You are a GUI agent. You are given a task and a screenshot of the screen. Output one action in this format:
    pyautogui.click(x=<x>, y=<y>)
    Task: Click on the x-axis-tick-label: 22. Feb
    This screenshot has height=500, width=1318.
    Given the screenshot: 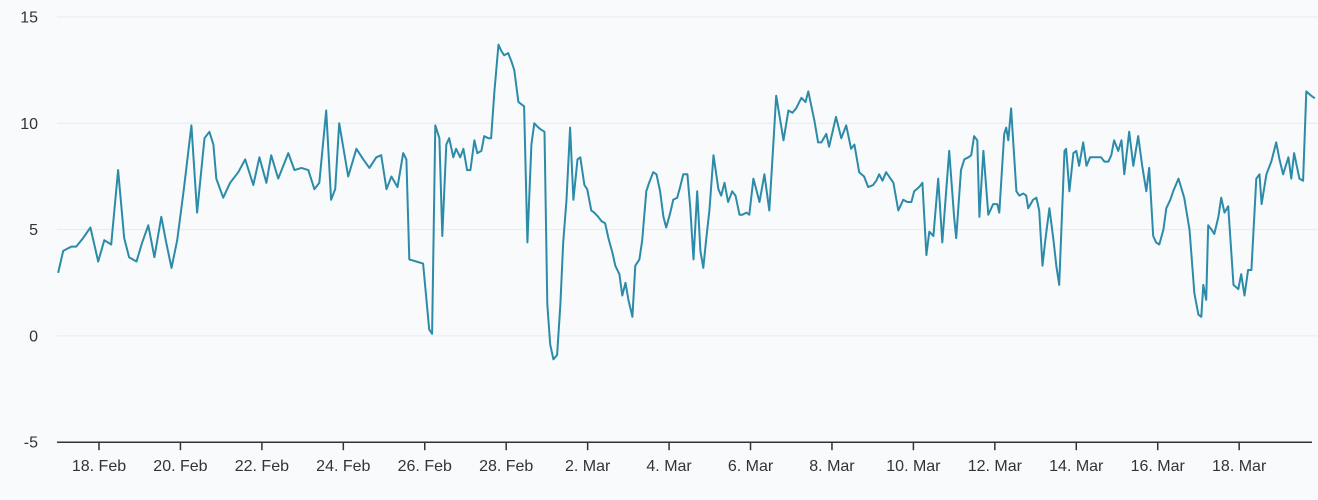 What is the action you would take?
    pyautogui.click(x=262, y=466)
    